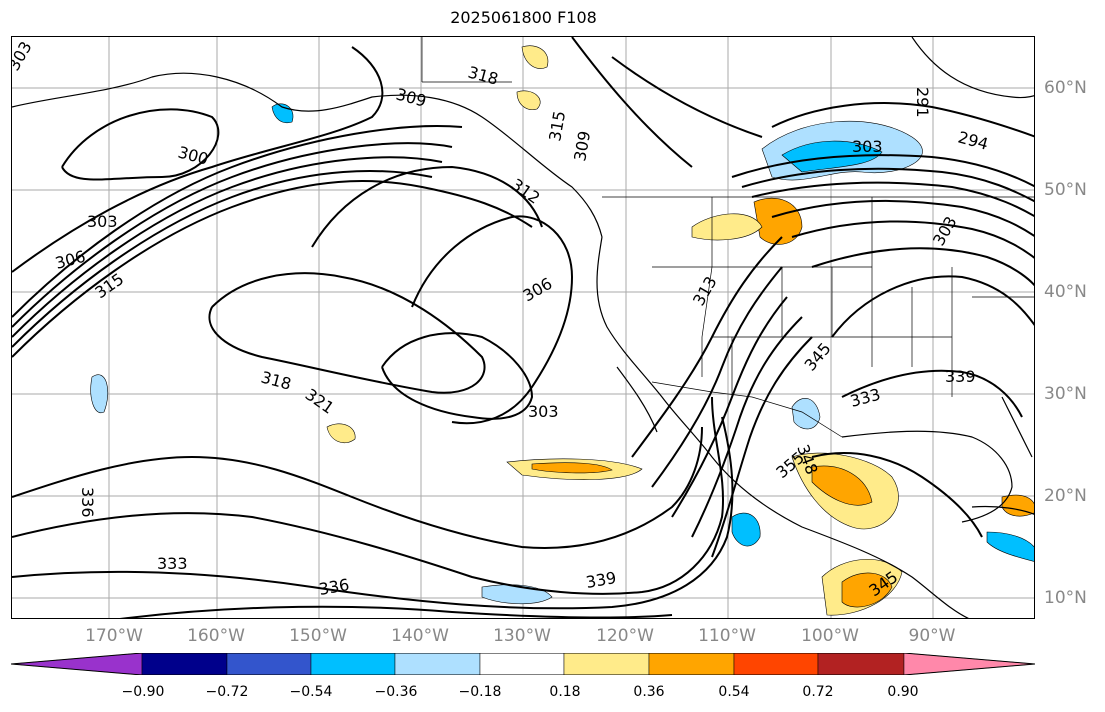 The height and width of the screenshot is (712, 1105). What do you see at coordinates (1065, 496) in the screenshot?
I see `lat-label: 20°N` at bounding box center [1065, 496].